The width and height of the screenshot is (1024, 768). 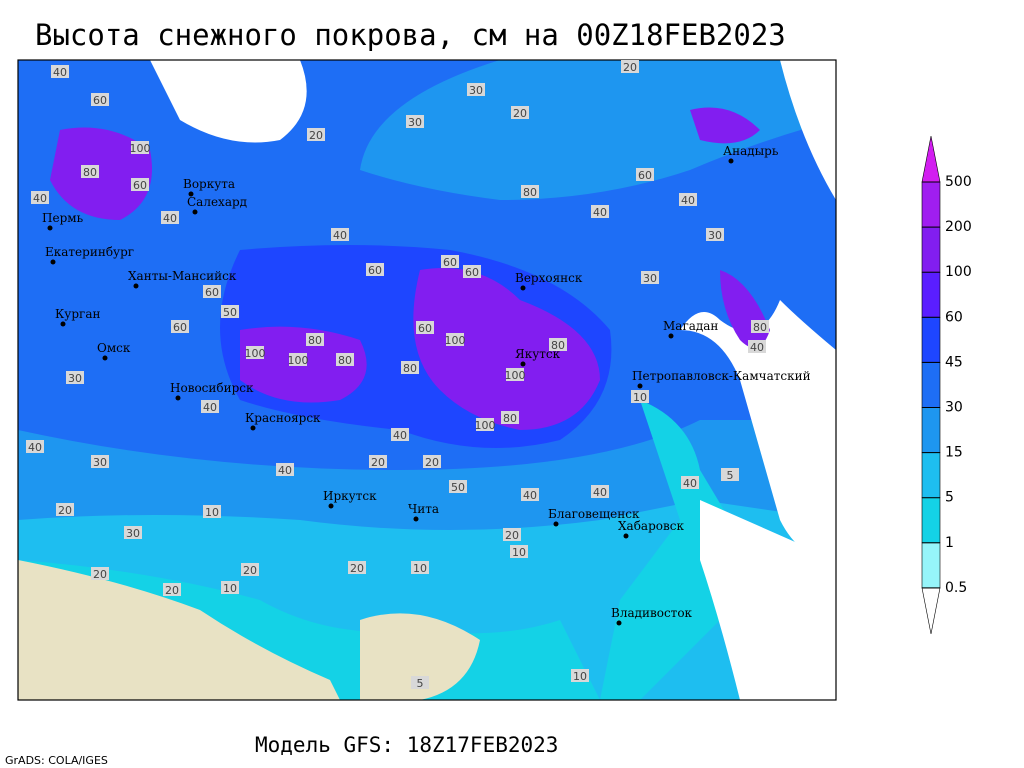 I want to click on colorbar-label: 200, so click(x=958, y=227).